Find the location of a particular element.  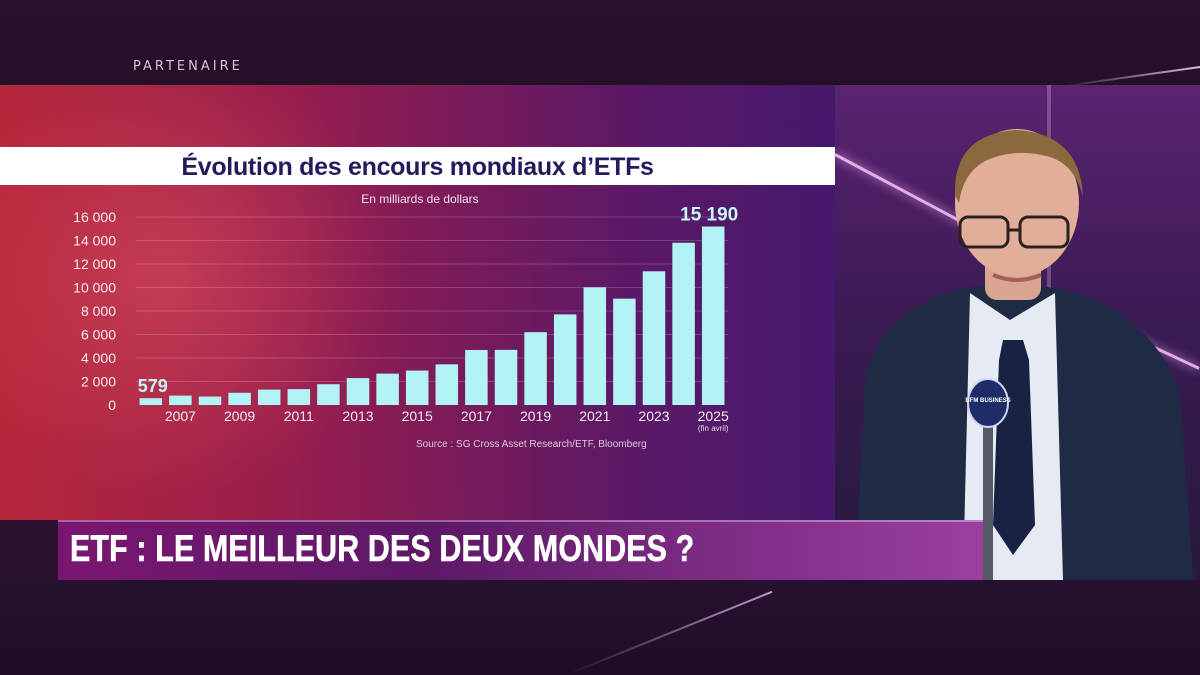

chart-subtitle: En milliards de dollars is located at coordinates (420, 199).